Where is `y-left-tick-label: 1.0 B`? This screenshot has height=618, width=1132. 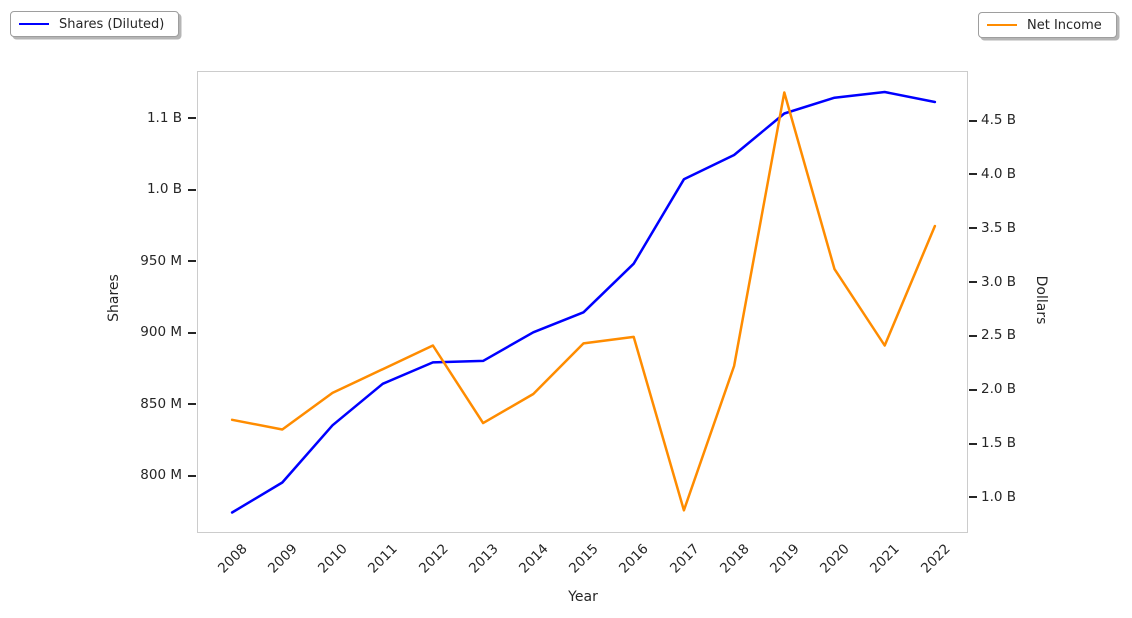 y-left-tick-label: 1.0 B is located at coordinates (164, 189).